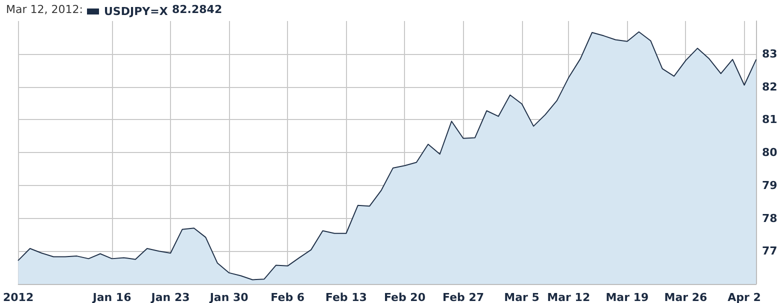 The image size is (784, 303). What do you see at coordinates (568, 297) in the screenshot?
I see `x-tick-label: Mar 12` at bounding box center [568, 297].